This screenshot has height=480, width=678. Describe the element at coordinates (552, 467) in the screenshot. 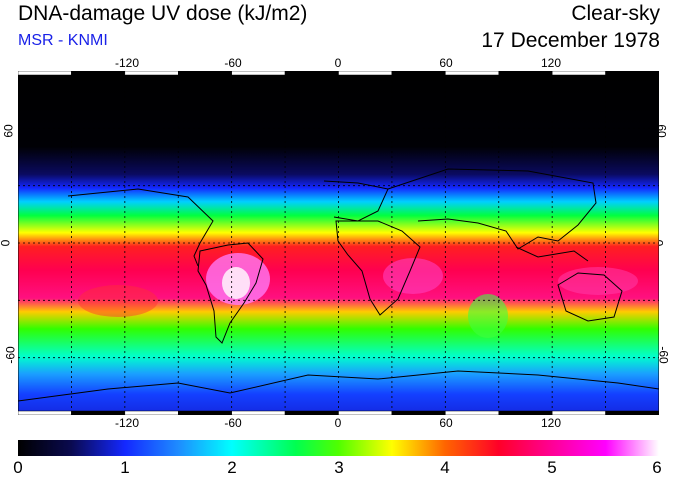

I see `colorbar-label: 5` at that location.